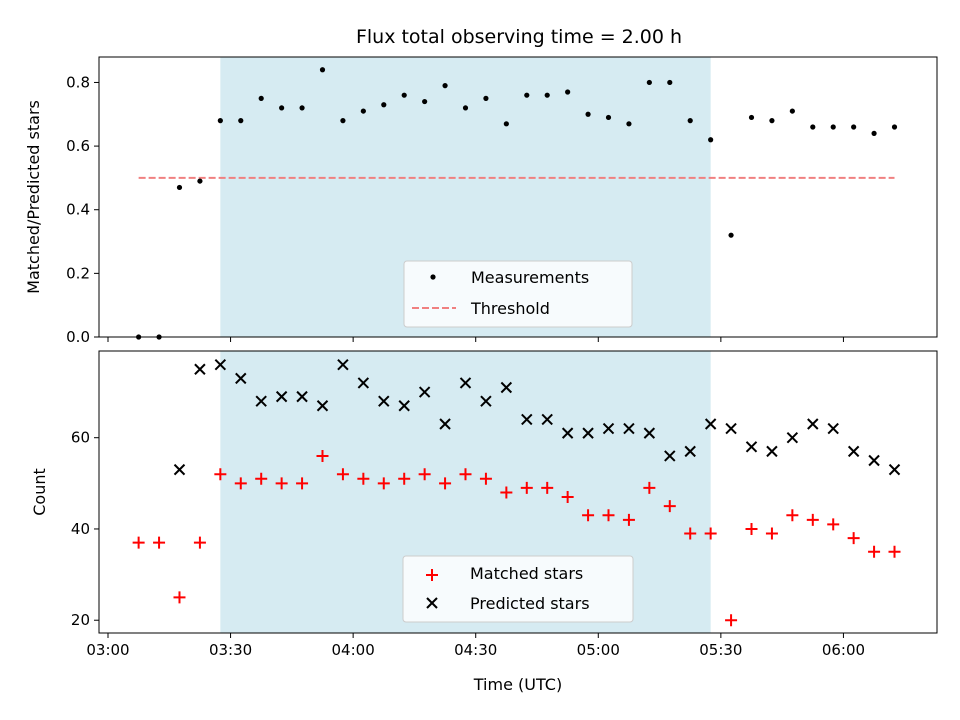 Image resolution: width=960 pixels, height=720 pixels. What do you see at coordinates (78, 82) in the screenshot?
I see `top-ytick-label-4: 0.8` at bounding box center [78, 82].